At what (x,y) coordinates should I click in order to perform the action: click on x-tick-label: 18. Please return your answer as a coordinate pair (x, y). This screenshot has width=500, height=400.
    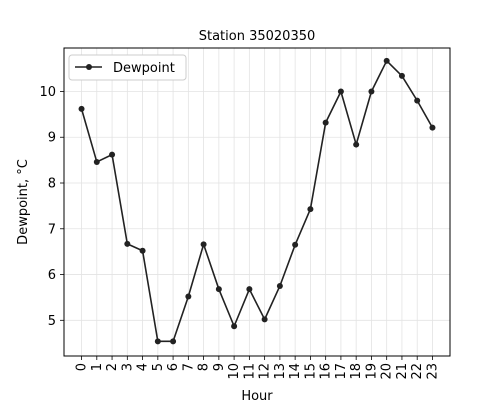
    Looking at the image, I should click on (356, 371).